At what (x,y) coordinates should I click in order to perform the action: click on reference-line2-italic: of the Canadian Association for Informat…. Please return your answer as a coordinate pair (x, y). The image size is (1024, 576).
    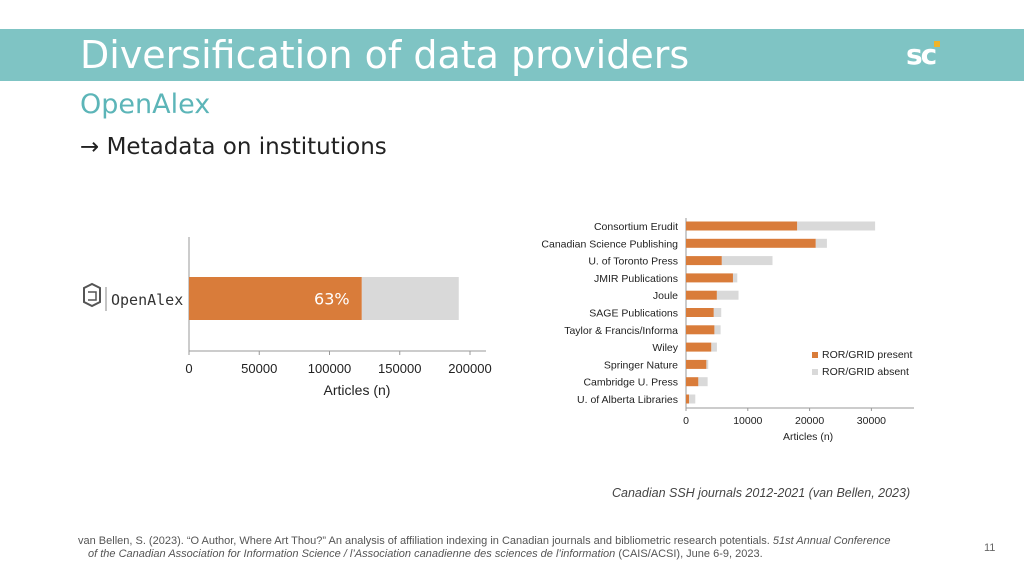
    Looking at the image, I should click on (352, 554).